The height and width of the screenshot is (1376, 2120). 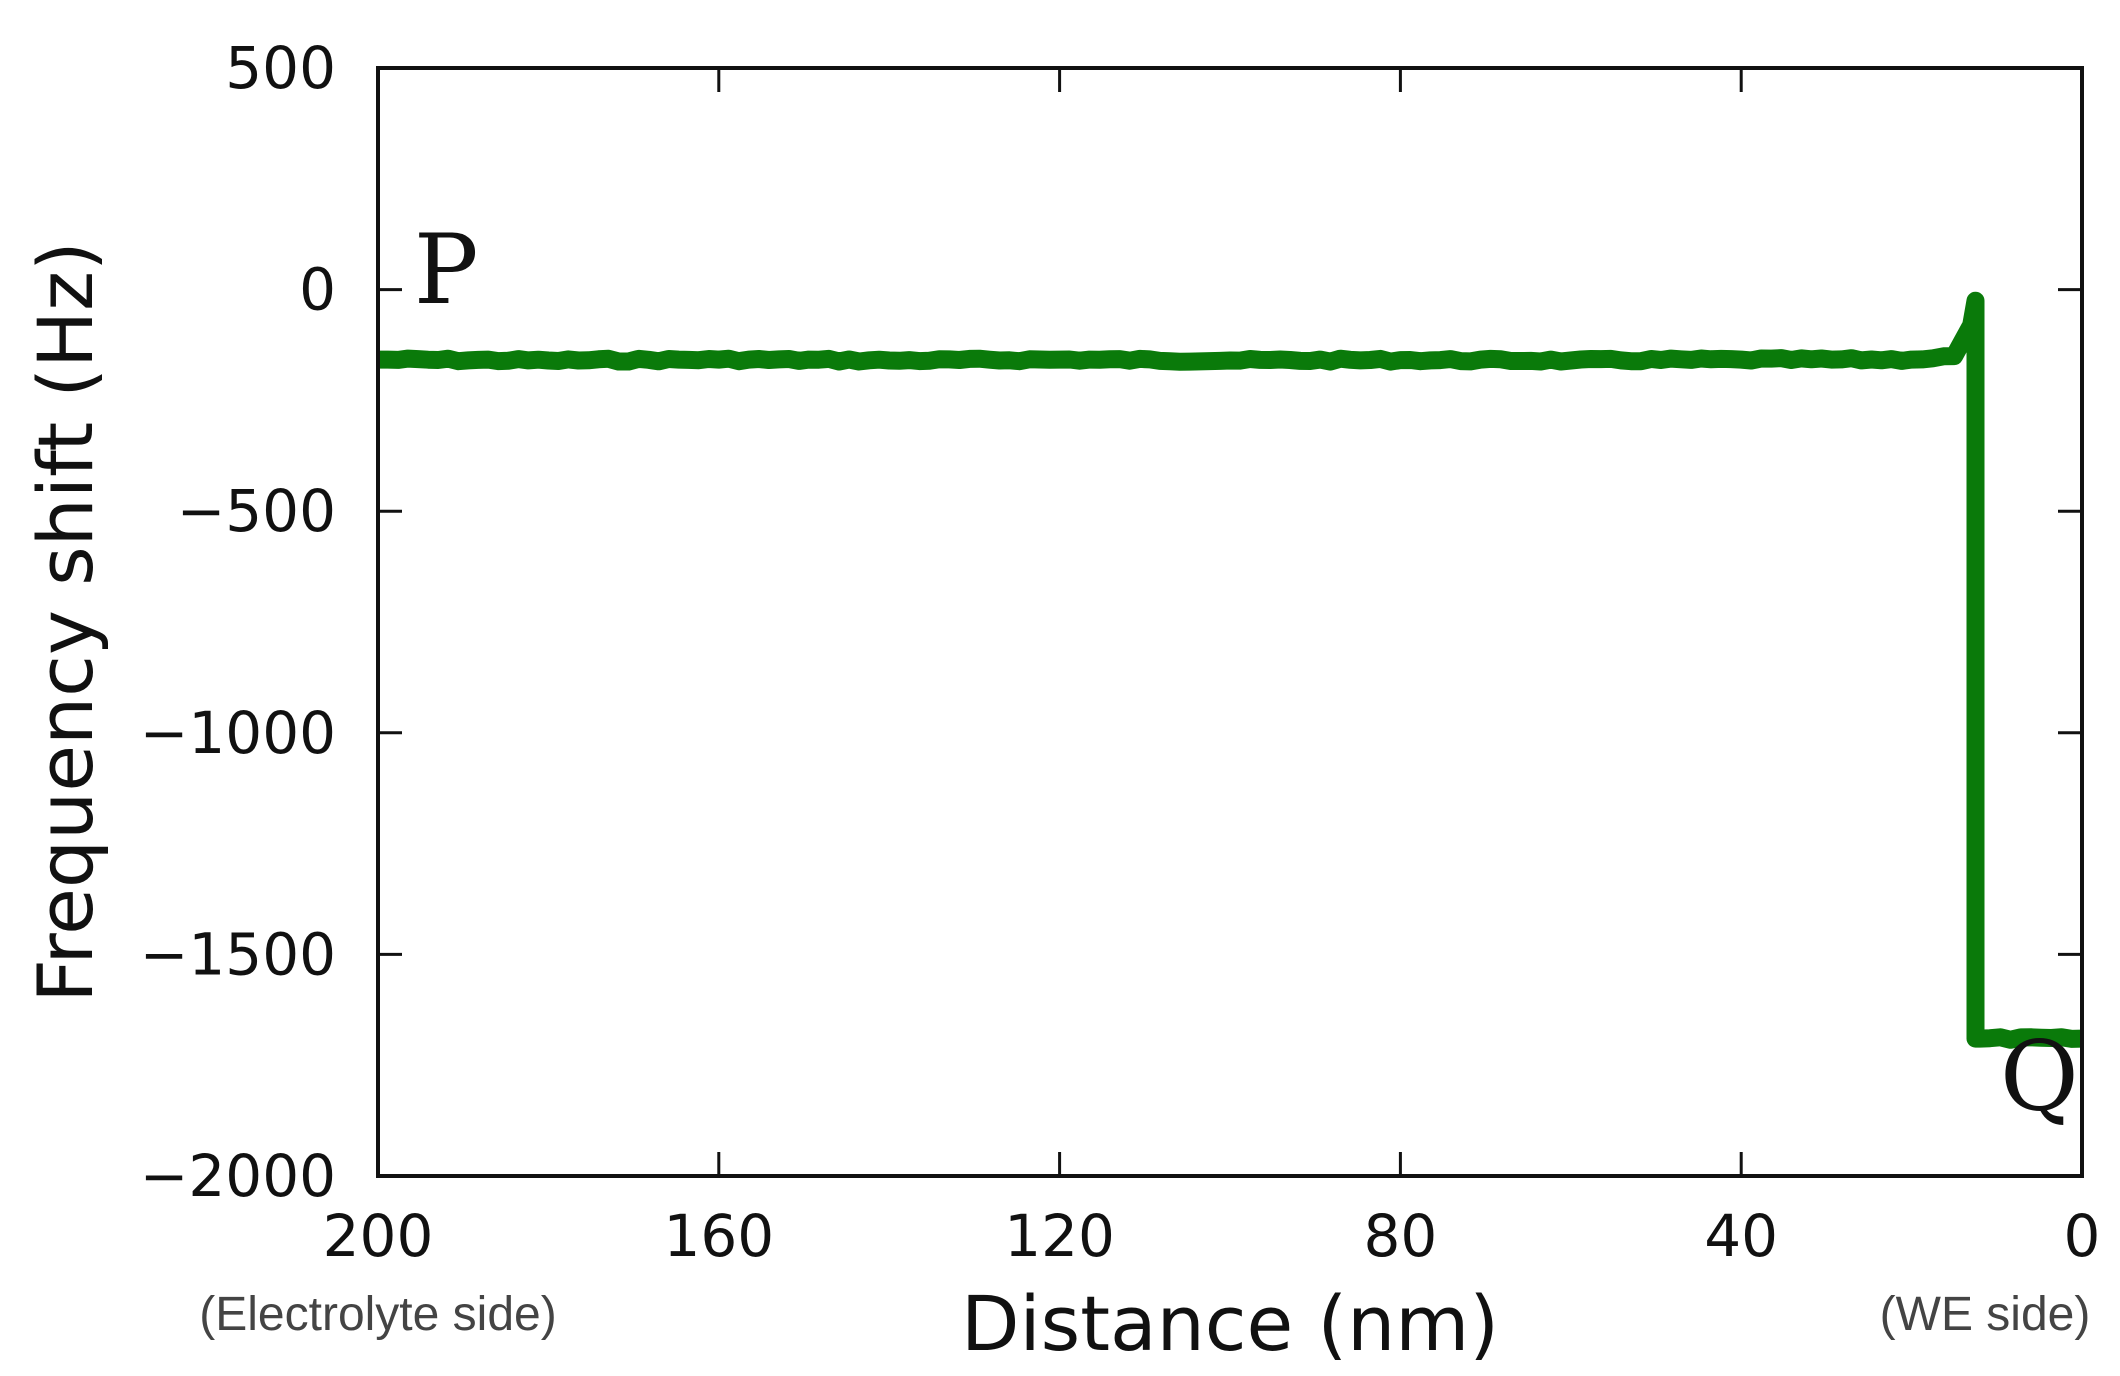 What do you see at coordinates (1230, 1323) in the screenshot?
I see `x-axis-title: Distance (nm)` at bounding box center [1230, 1323].